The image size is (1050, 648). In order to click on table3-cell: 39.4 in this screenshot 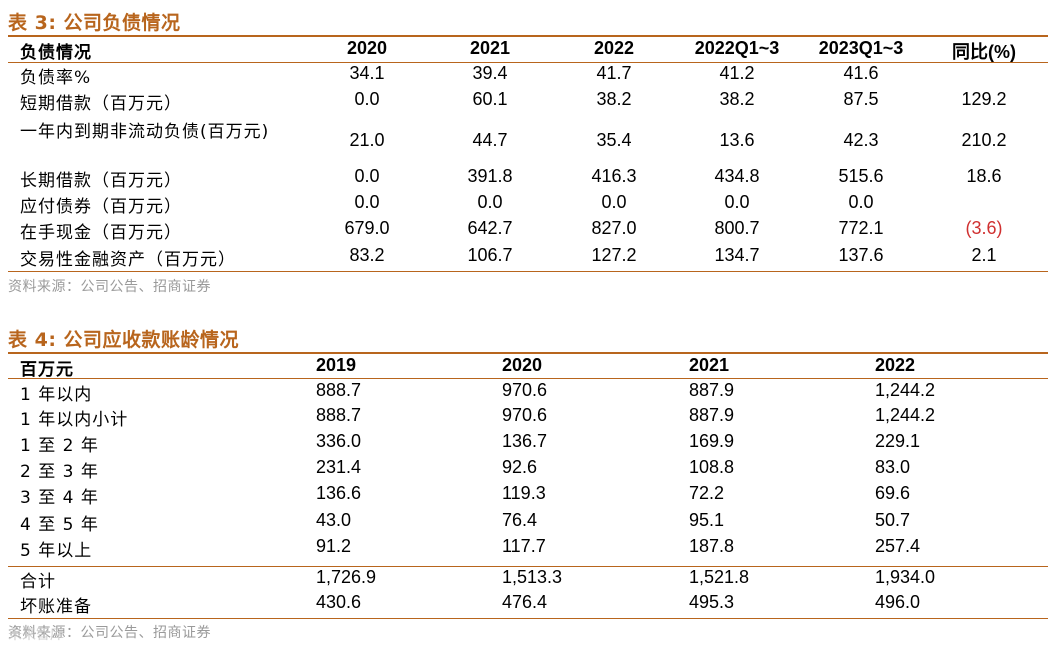, I will do `click(490, 73)`.